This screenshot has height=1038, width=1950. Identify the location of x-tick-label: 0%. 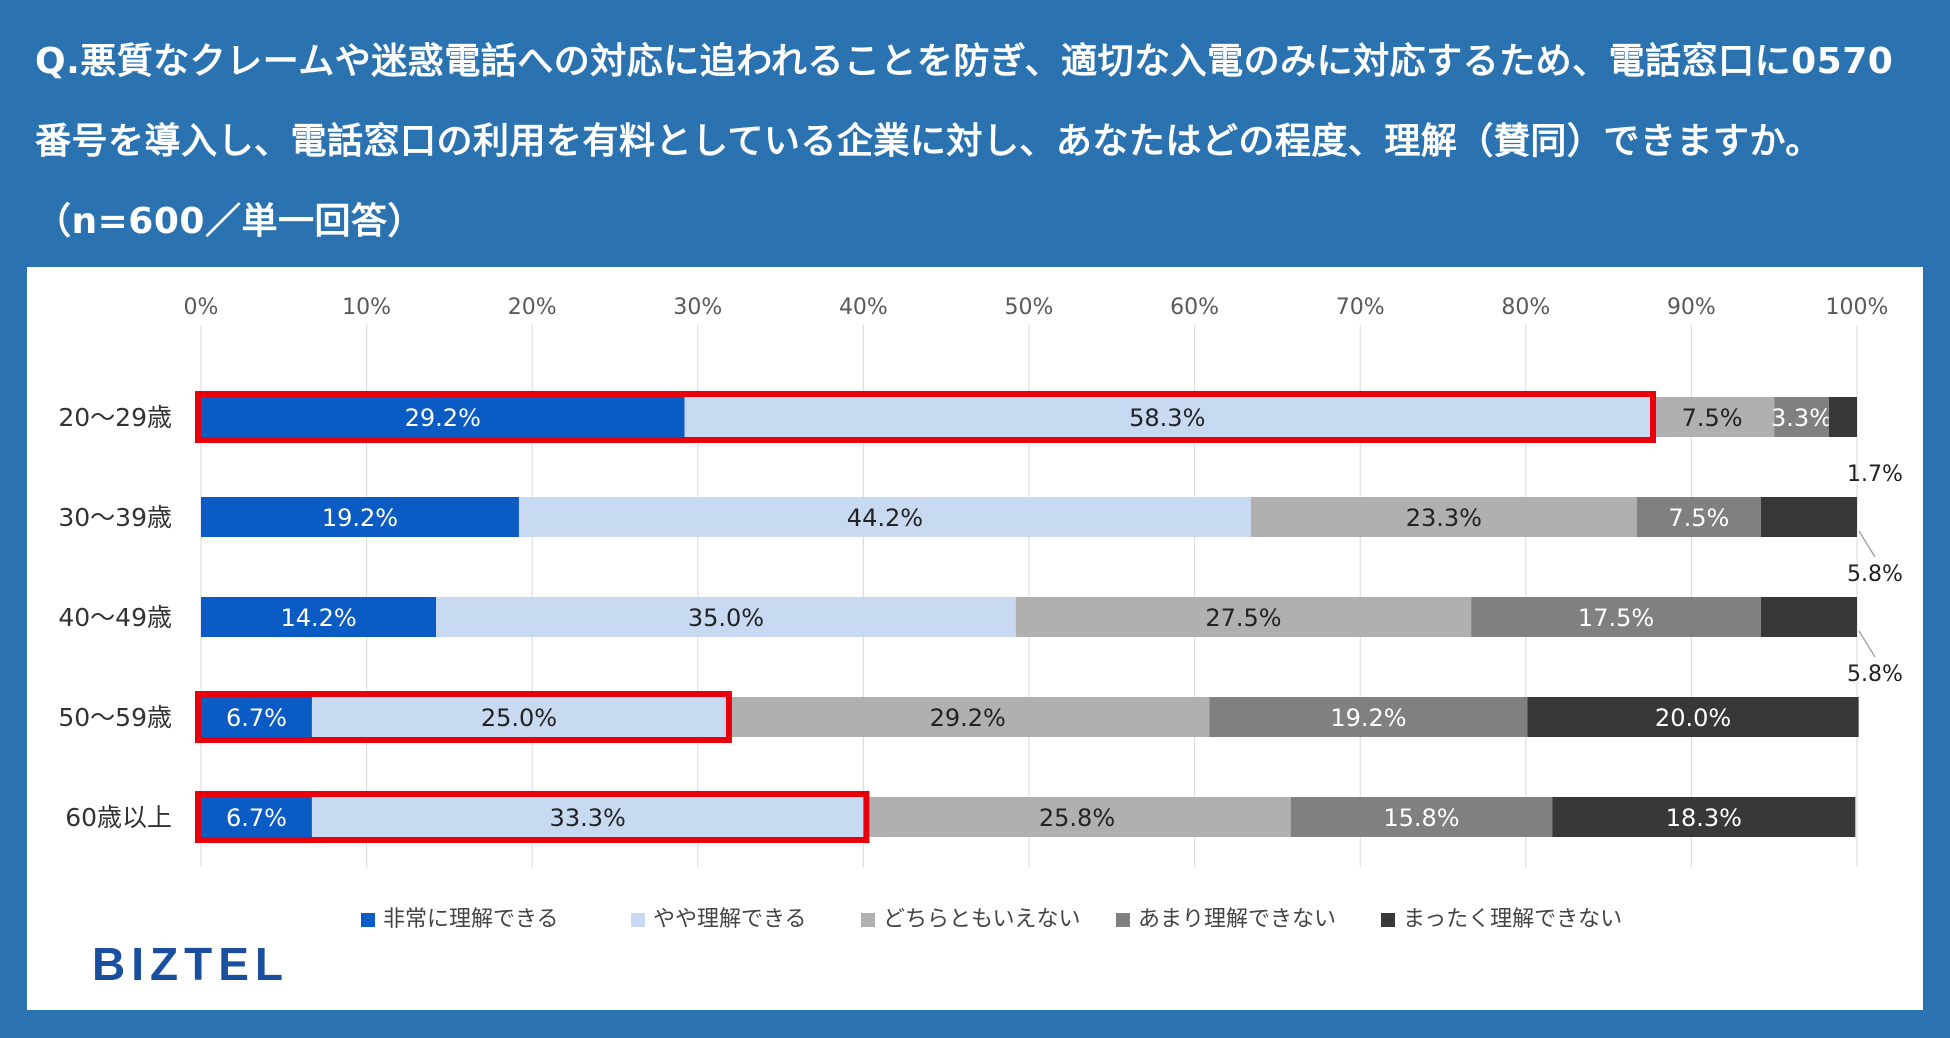
(201, 307).